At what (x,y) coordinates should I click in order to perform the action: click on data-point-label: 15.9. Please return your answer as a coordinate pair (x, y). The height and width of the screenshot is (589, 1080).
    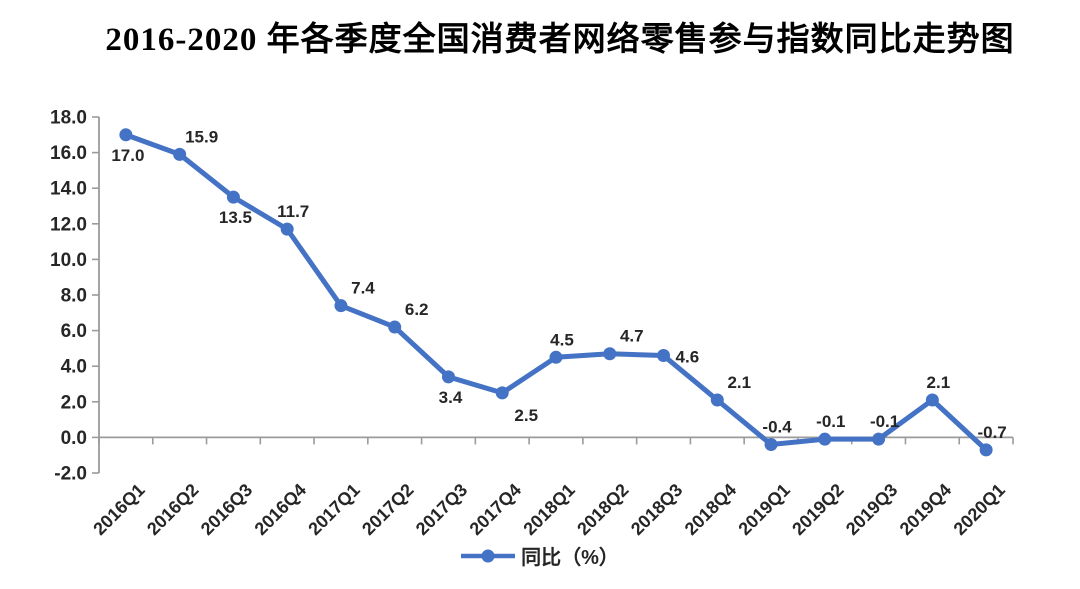
    Looking at the image, I should click on (201, 136).